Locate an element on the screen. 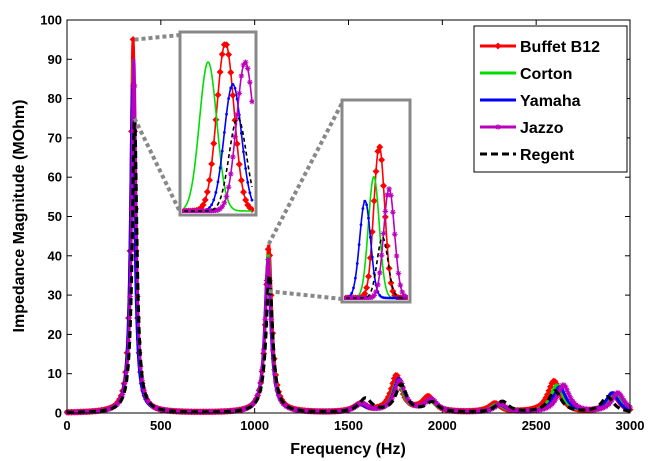  inset-series-corton is located at coordinates (217, 136).